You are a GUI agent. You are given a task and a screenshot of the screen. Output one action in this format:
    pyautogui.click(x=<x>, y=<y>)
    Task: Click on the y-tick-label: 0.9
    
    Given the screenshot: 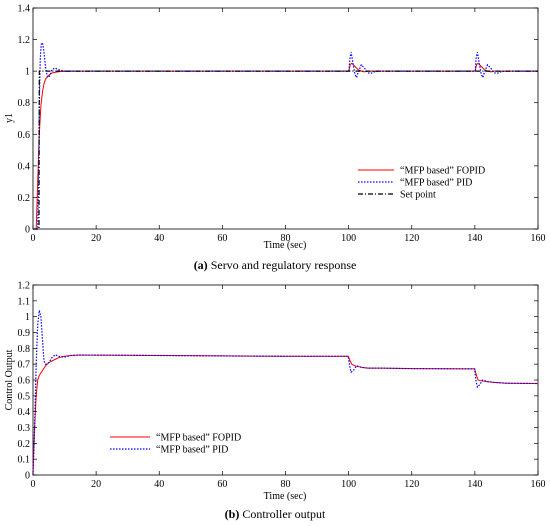 What is the action you would take?
    pyautogui.click(x=24, y=333)
    